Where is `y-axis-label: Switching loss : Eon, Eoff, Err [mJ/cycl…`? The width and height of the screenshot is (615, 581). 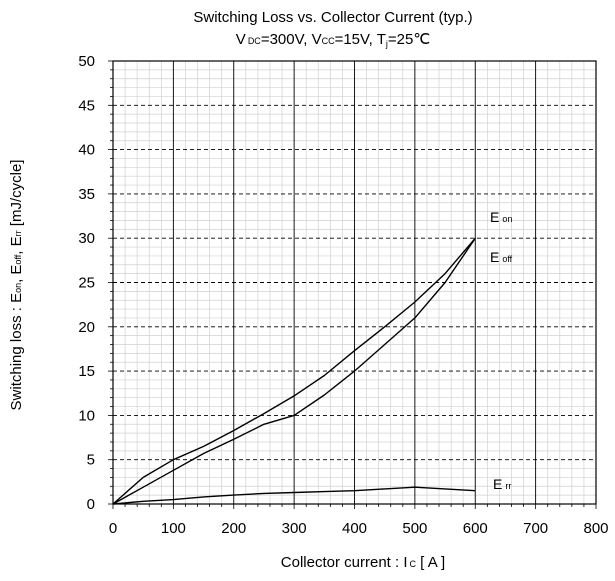 y-axis-label: Switching loss : Eon, Eoff, Err [mJ/cycl… is located at coordinates (16, 285).